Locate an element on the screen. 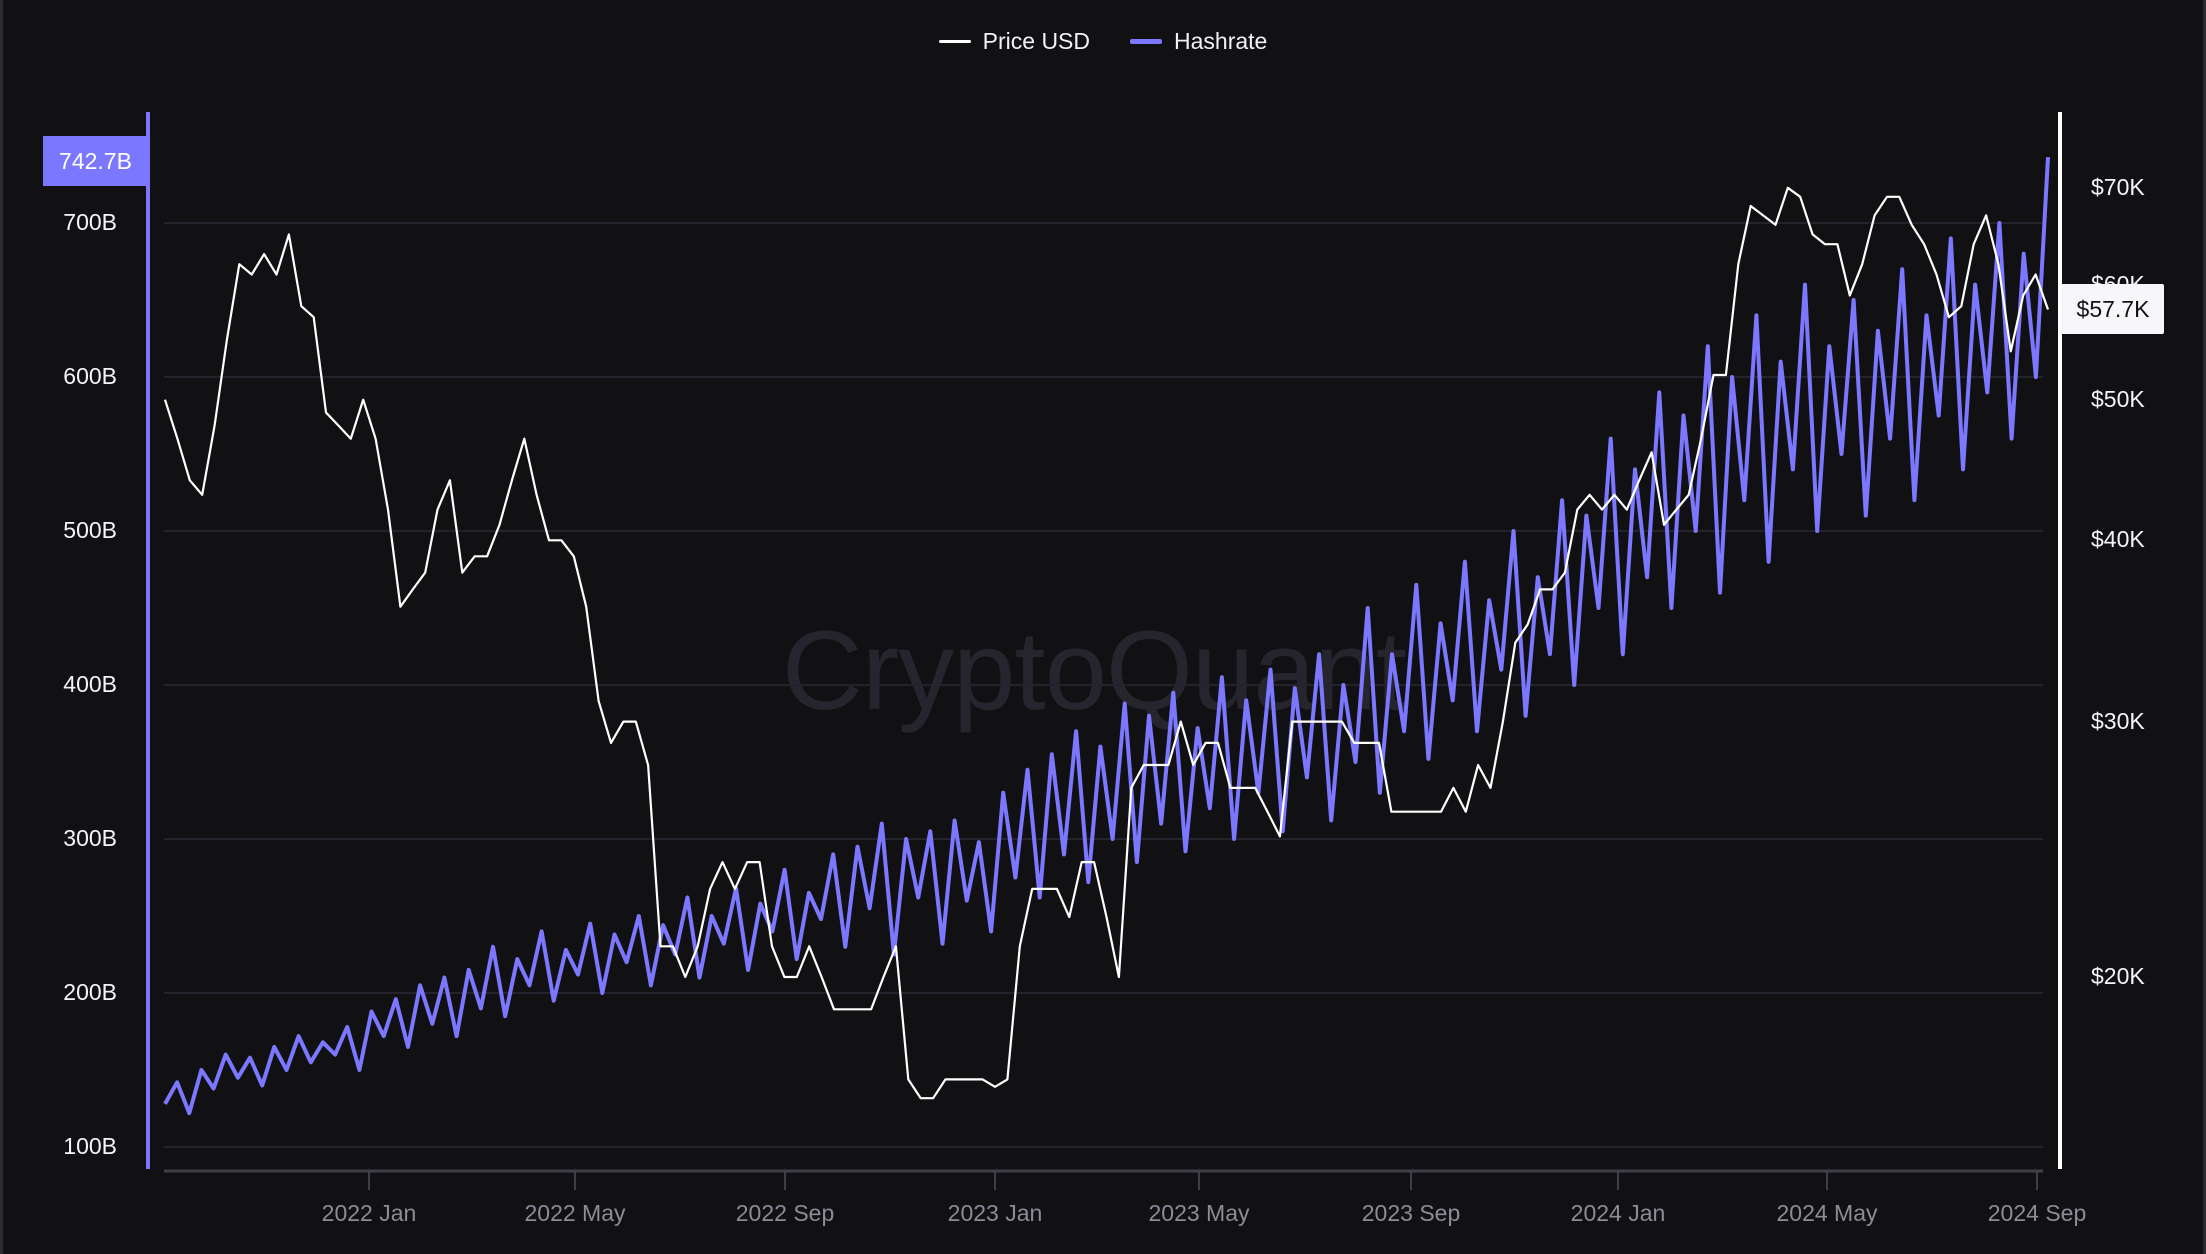 The image size is (2206, 1254). x-axis-tick-label: 2023 Sep is located at coordinates (1411, 1213).